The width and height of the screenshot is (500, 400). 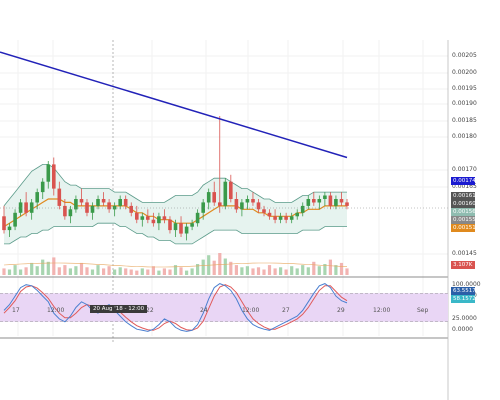 What do you see at coordinates (464, 136) in the screenshot?
I see `price-axis-tick: 0.00180` at bounding box center [464, 136].